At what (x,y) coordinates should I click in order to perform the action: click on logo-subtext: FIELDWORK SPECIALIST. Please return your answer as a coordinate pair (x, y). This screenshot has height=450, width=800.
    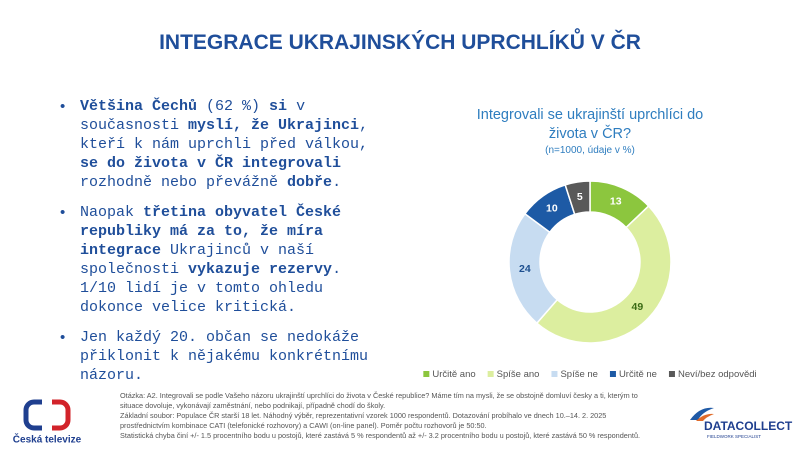
    Looking at the image, I should click on (734, 436).